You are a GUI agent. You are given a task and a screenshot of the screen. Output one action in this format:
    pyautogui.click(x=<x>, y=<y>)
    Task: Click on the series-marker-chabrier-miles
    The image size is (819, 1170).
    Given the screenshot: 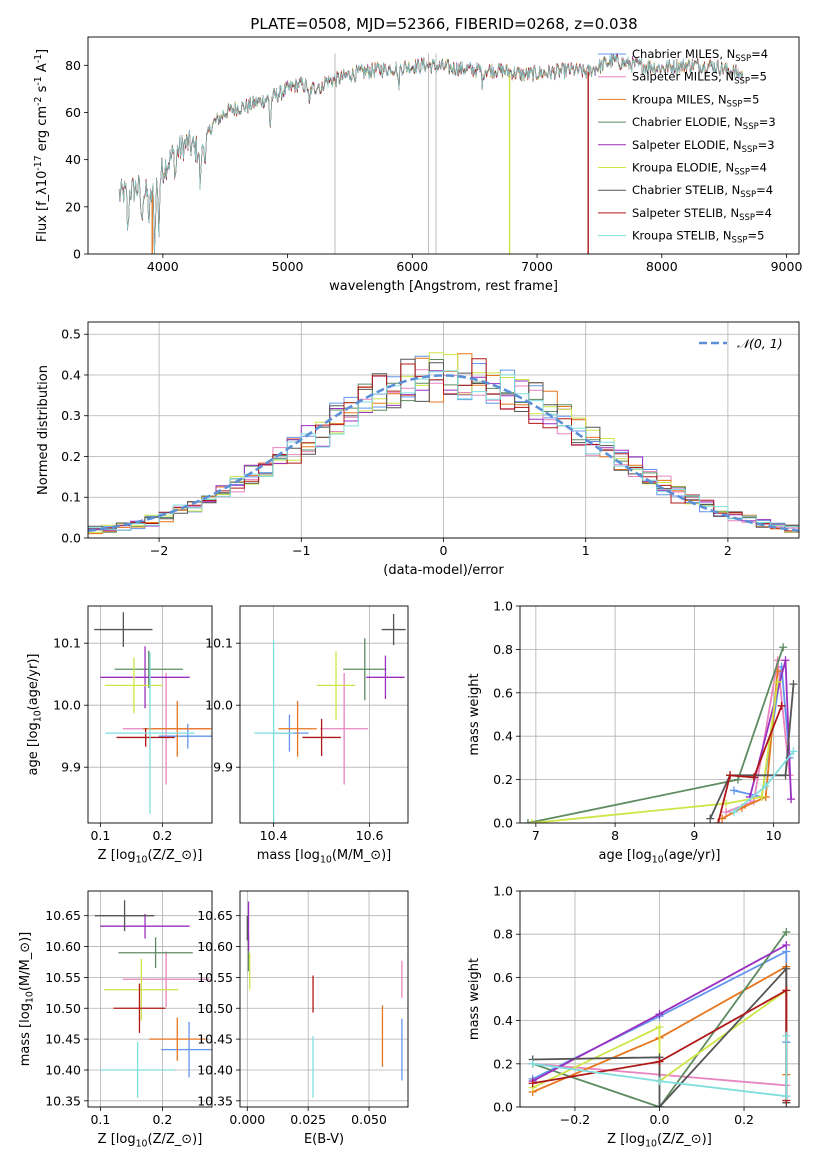 What is the action you would take?
    pyautogui.click(x=734, y=790)
    